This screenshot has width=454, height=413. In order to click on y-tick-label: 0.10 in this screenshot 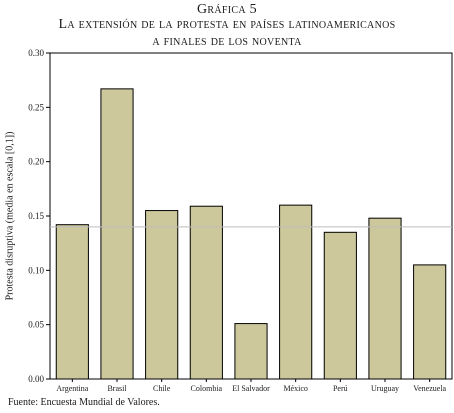, I will do `click(36, 270)`.